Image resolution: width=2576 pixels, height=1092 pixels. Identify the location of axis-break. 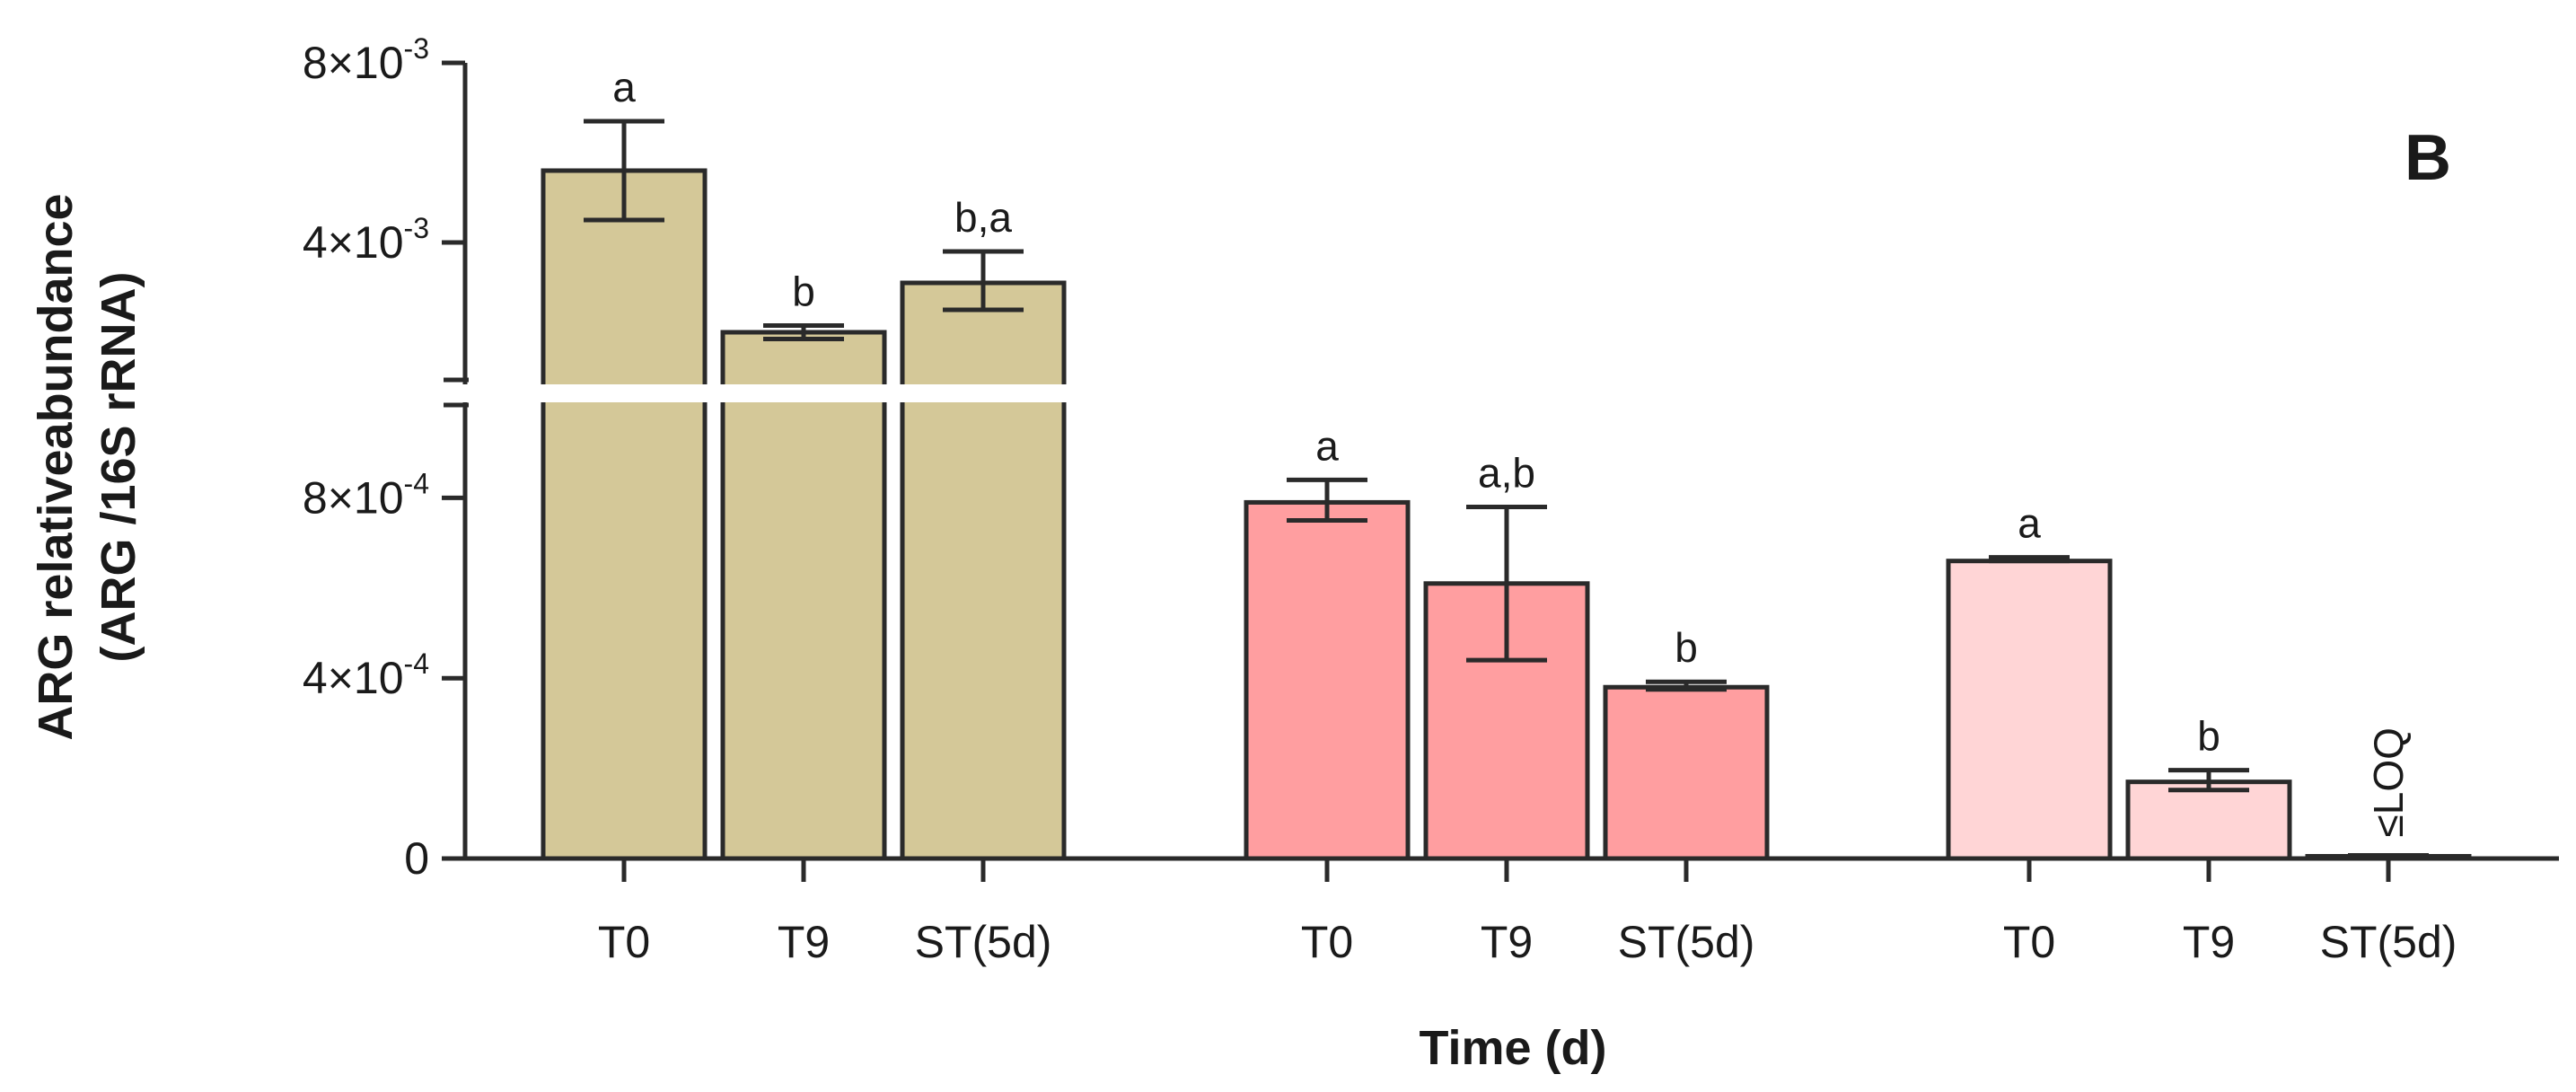
(752, 392).